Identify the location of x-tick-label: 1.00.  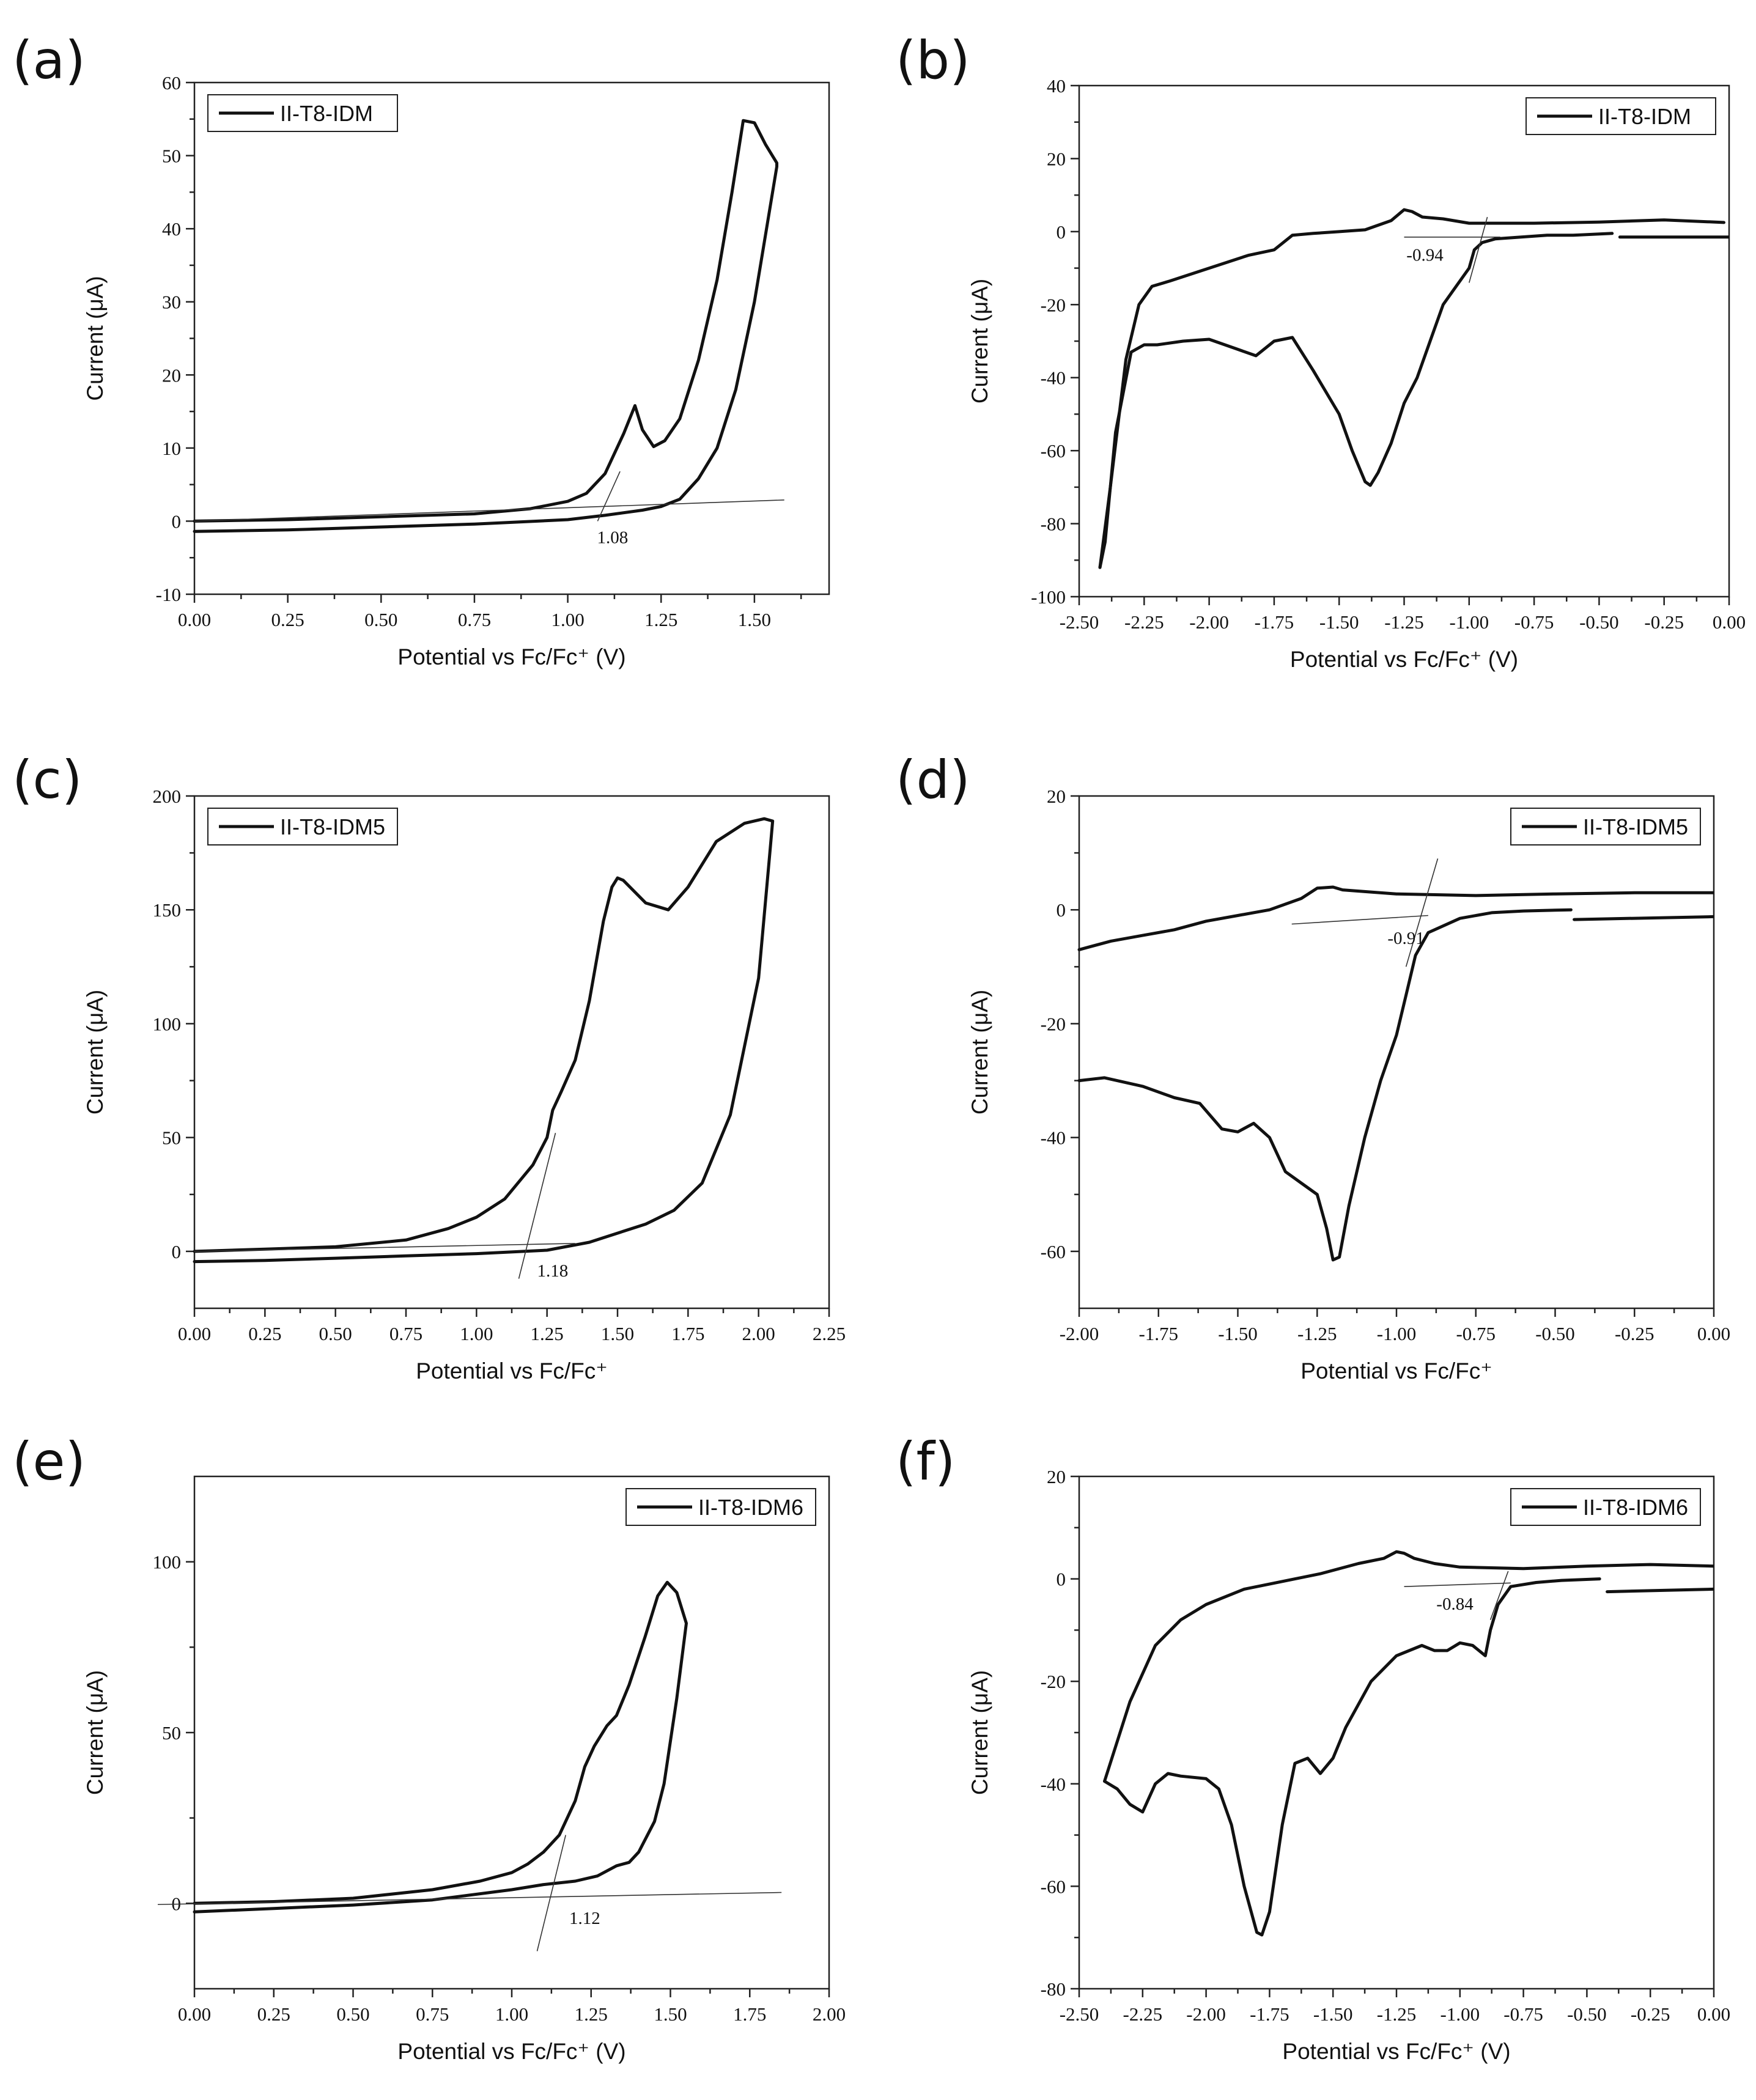
(567, 619).